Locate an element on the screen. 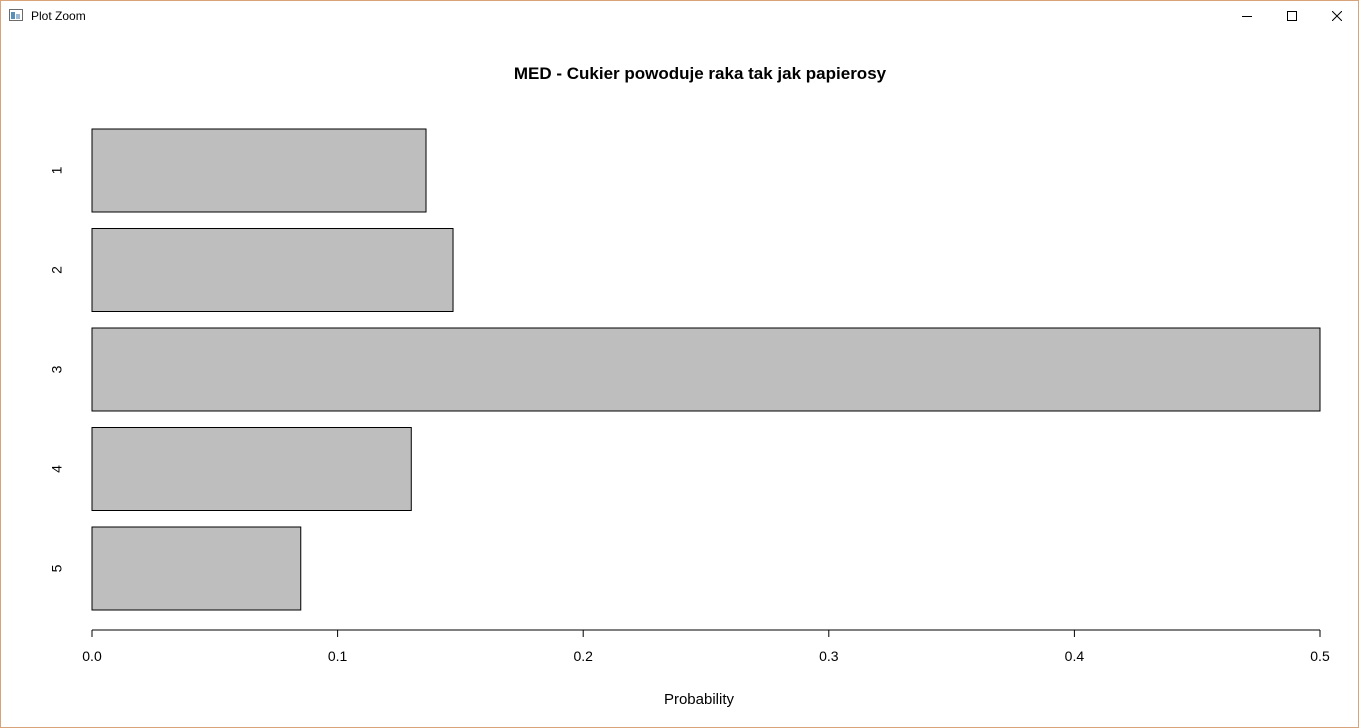 The height and width of the screenshot is (728, 1359). maximize-button is located at coordinates (1292, 16).